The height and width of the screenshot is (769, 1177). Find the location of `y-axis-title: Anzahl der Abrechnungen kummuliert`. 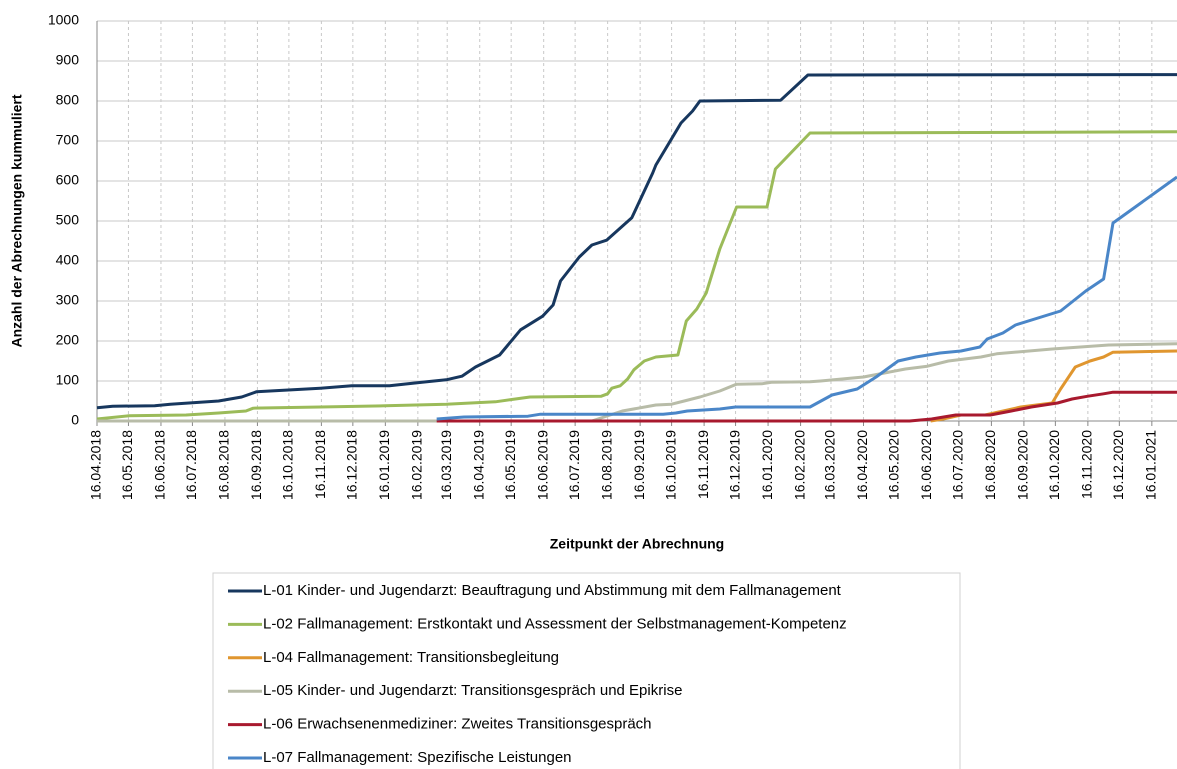

y-axis-title: Anzahl der Abrechnungen kummuliert is located at coordinates (17, 220).